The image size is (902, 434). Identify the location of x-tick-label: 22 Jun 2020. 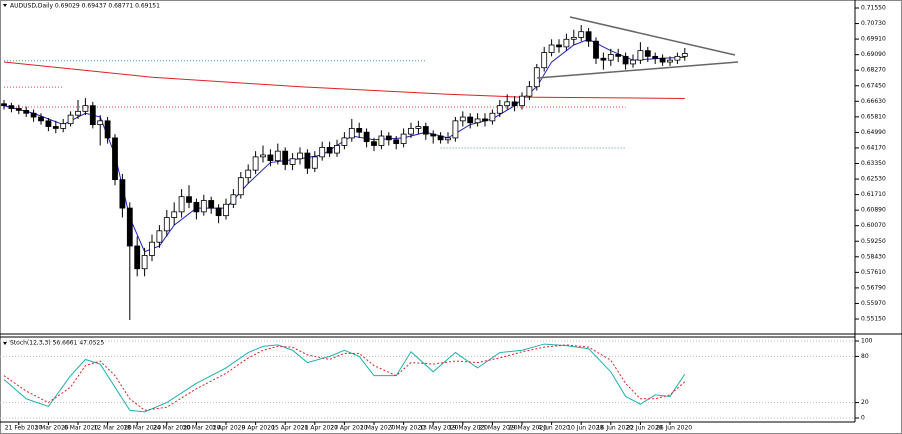
(644, 428).